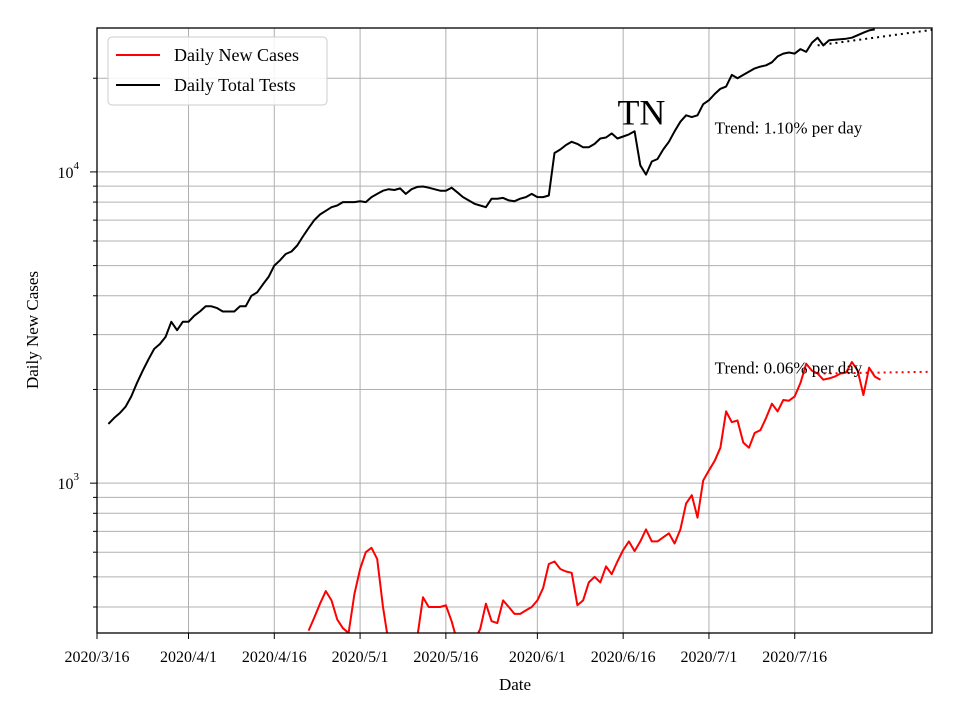 The height and width of the screenshot is (720, 960). What do you see at coordinates (709, 657) in the screenshot?
I see `x-tick-label: 2020/7/1` at bounding box center [709, 657].